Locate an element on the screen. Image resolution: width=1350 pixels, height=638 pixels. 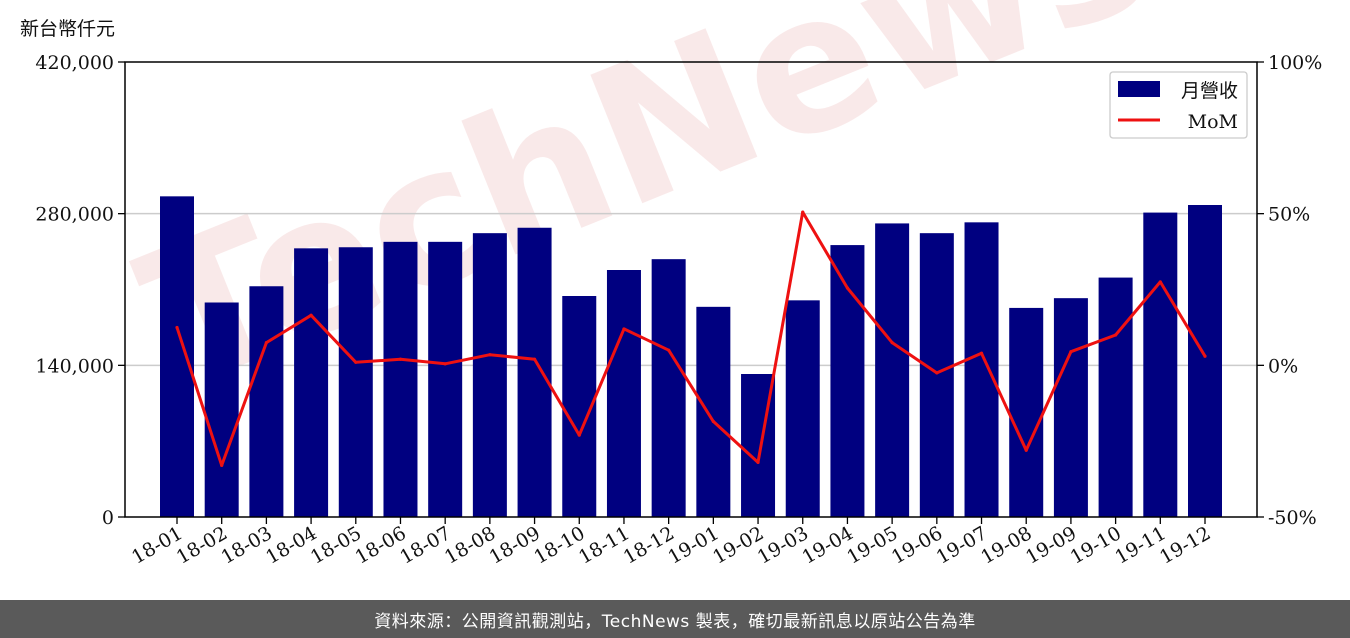
legend-label-mom: MoM is located at coordinates (1213, 122).